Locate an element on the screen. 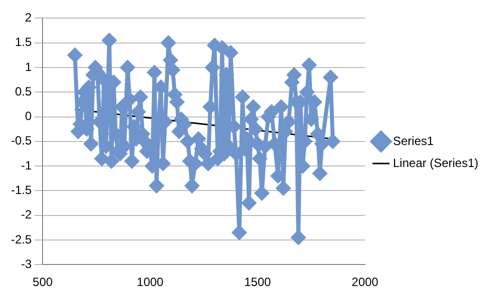  y-tick-label: -2.5 is located at coordinates (21, 239).